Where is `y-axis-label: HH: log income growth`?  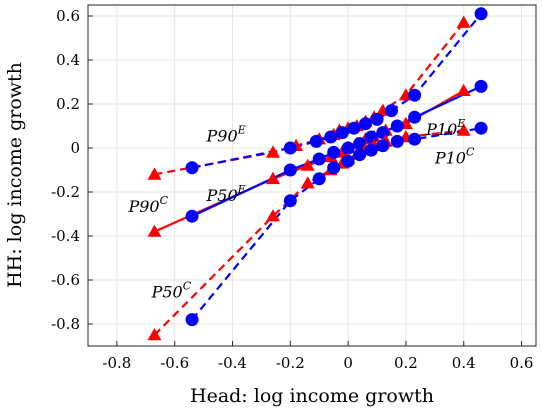
y-axis-label: HH: log income growth is located at coordinates (15, 175).